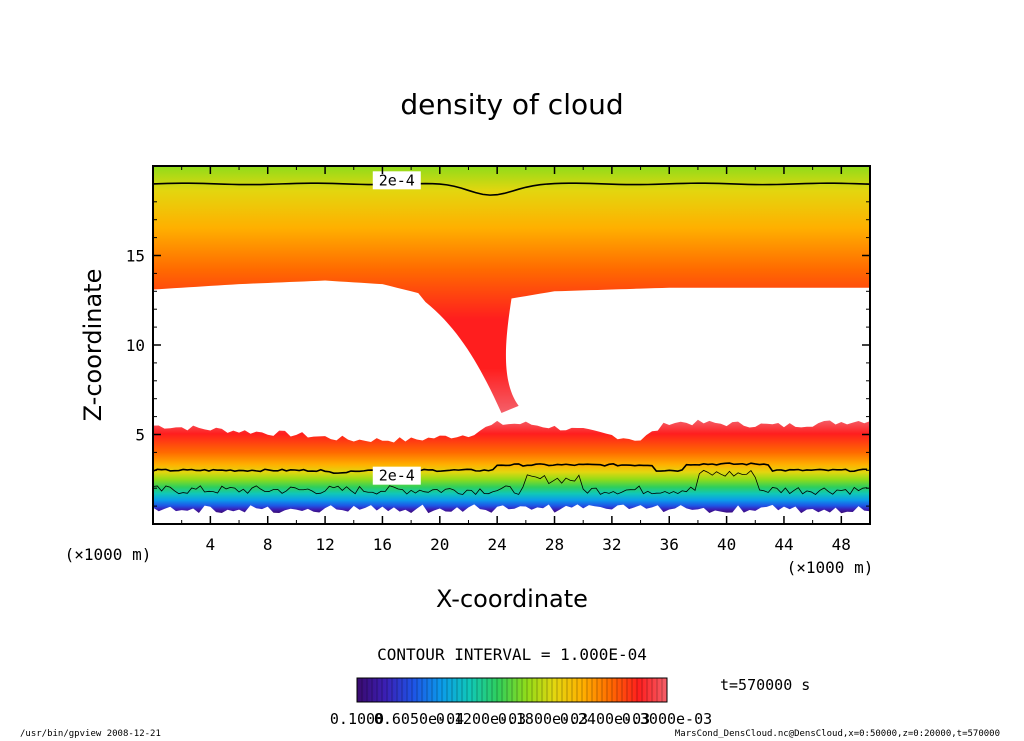 The width and height of the screenshot is (1024, 741). I want to click on colorbar-tick-label: 0.1800e-03, so click(543, 719).